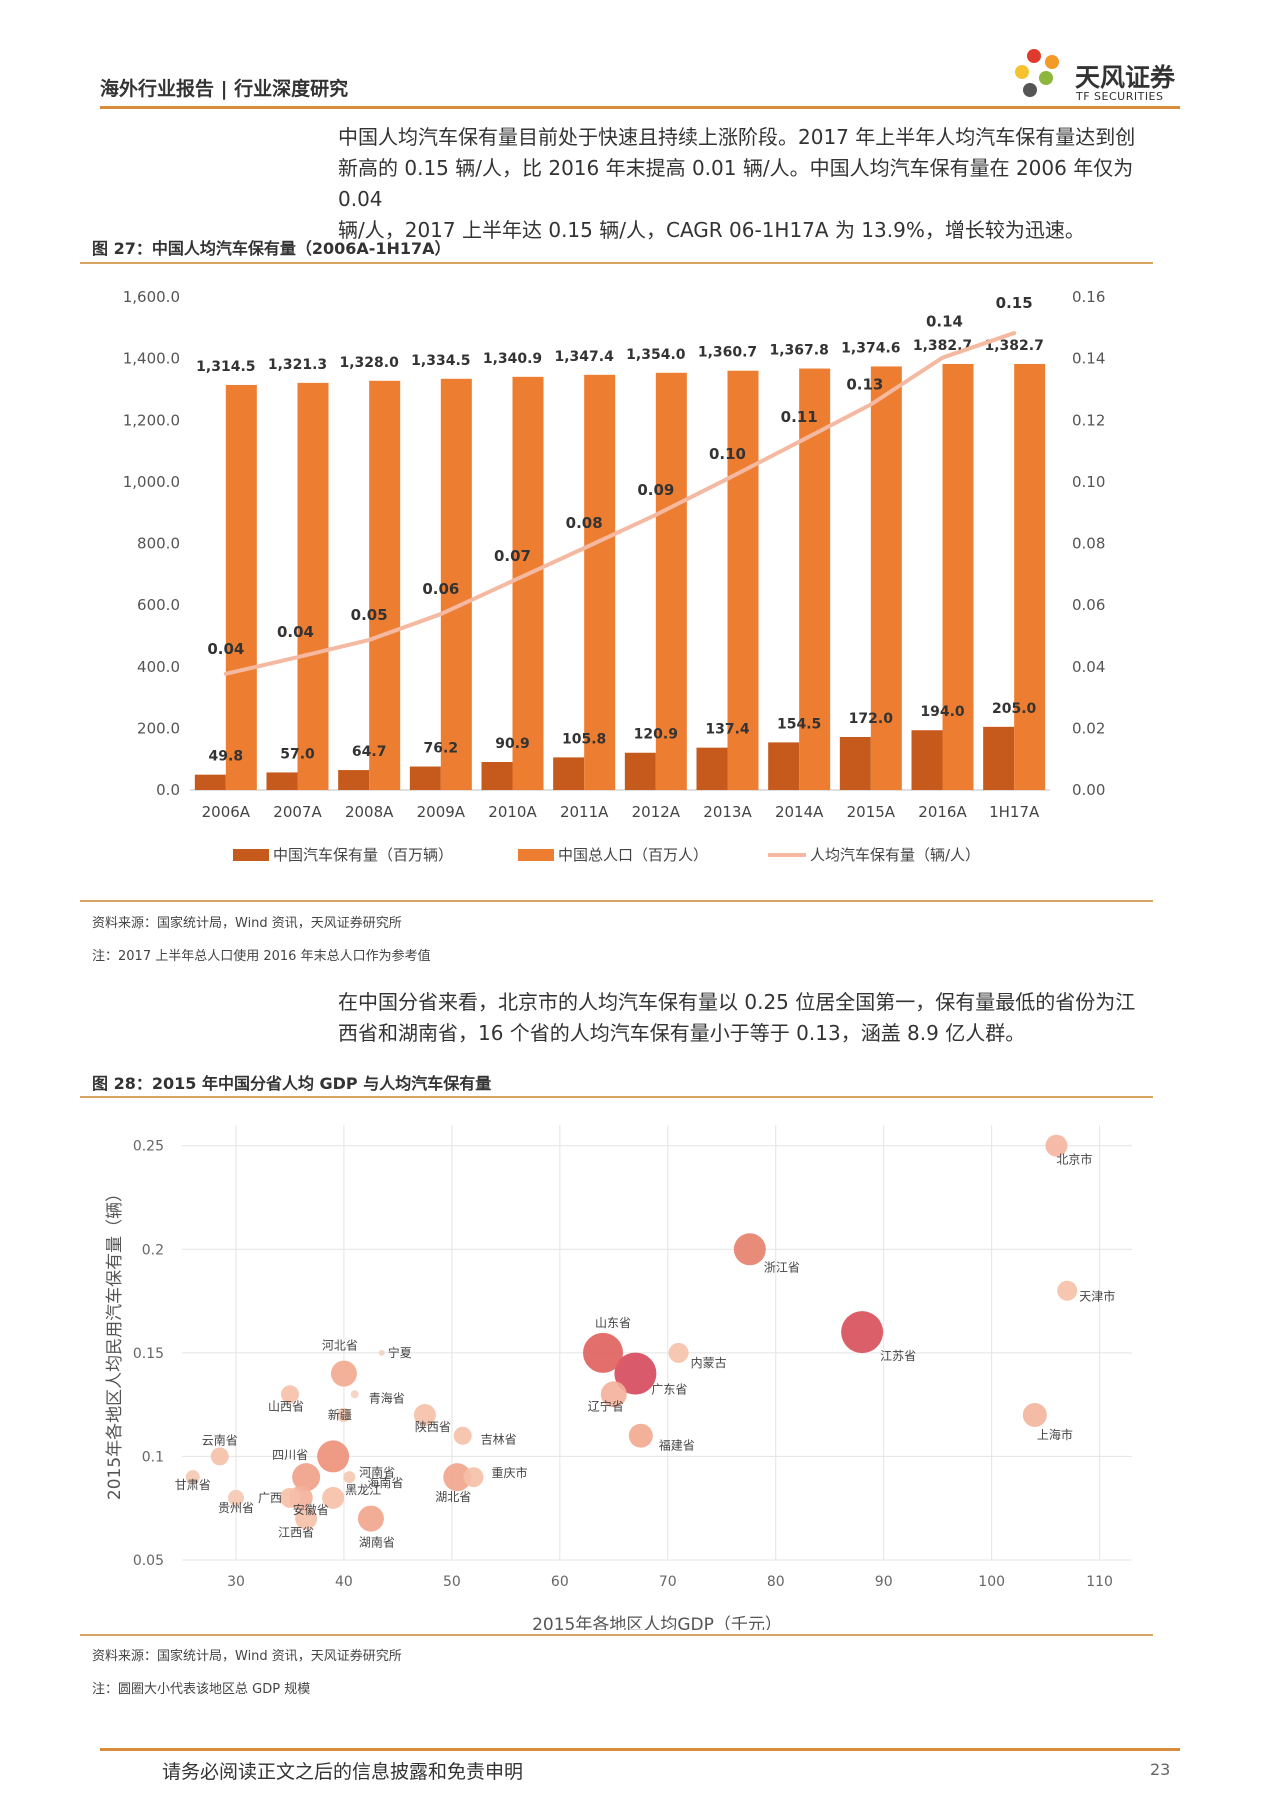  Describe the element at coordinates (633, 855) in the screenshot. I see `legend-label-population: 中国总人口（百万人）` at that location.